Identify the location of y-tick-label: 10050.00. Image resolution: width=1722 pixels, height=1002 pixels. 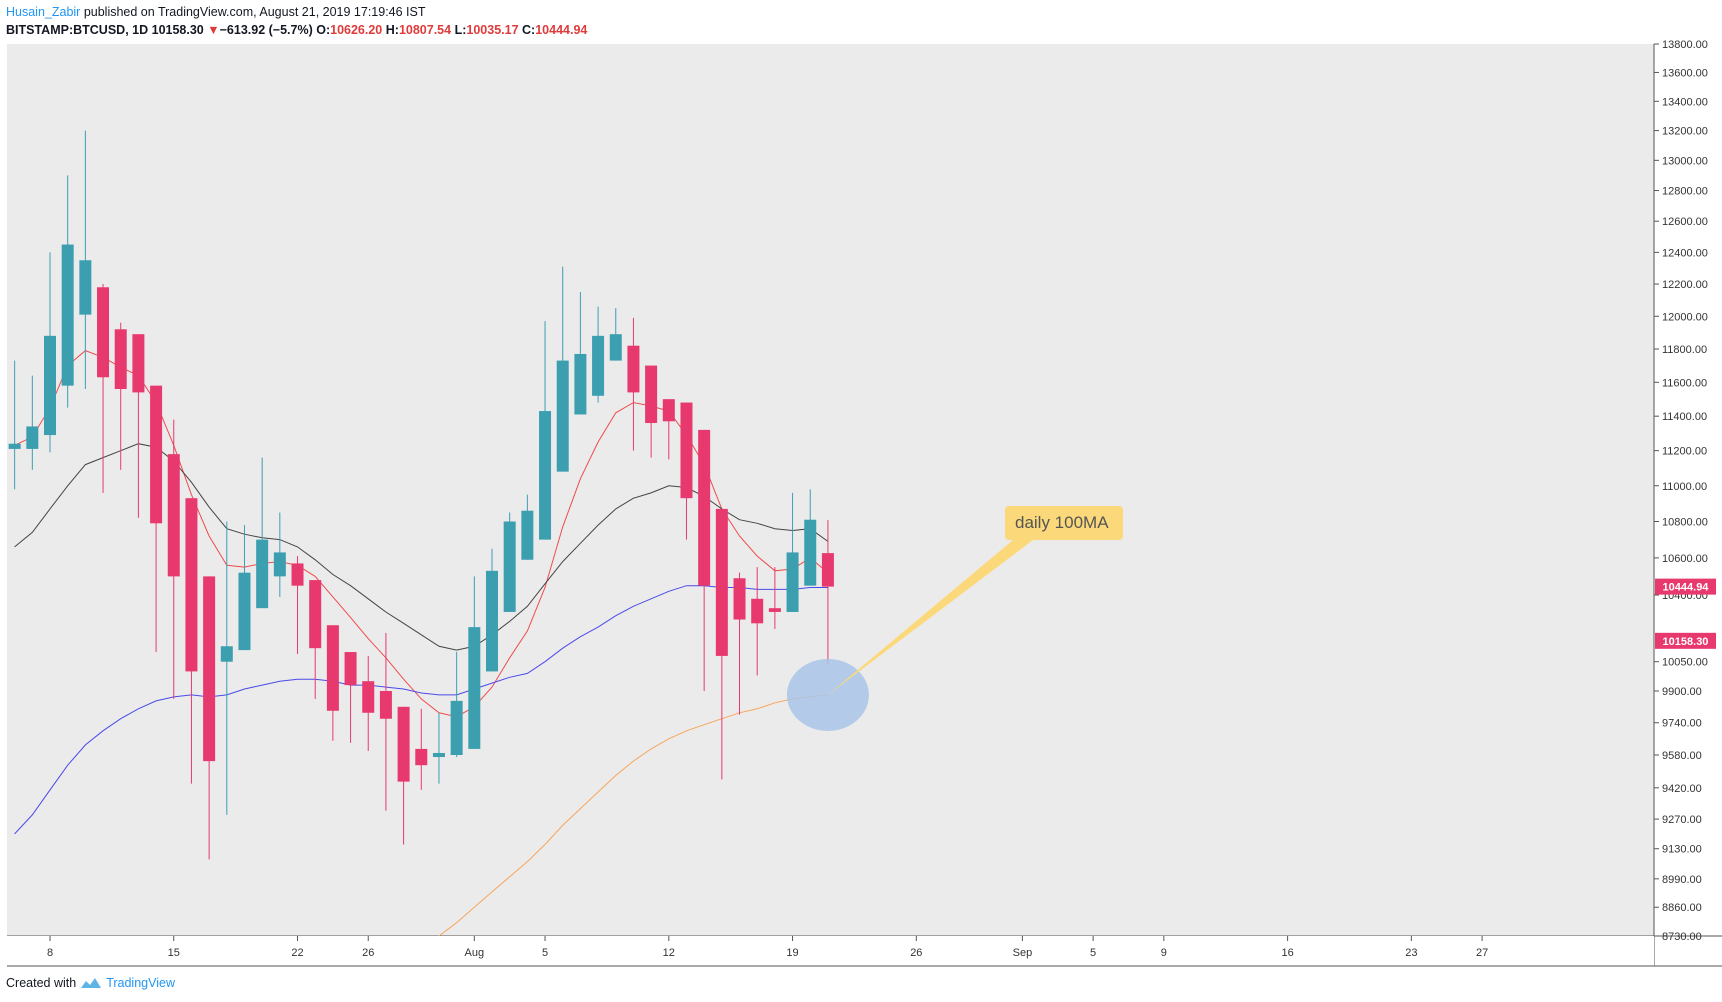
(1685, 663).